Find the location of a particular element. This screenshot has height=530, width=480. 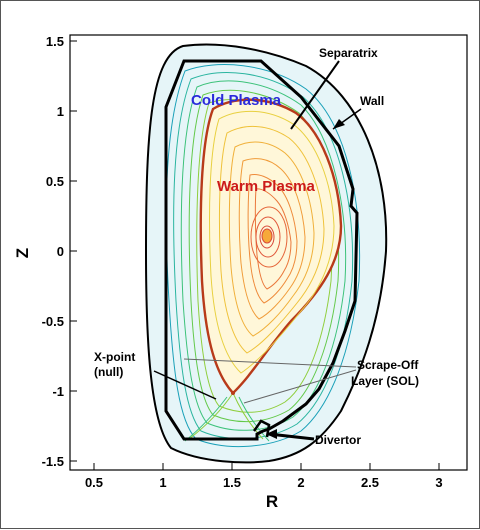

sol-label-line2: Layer (SOL) is located at coordinates (385, 381).